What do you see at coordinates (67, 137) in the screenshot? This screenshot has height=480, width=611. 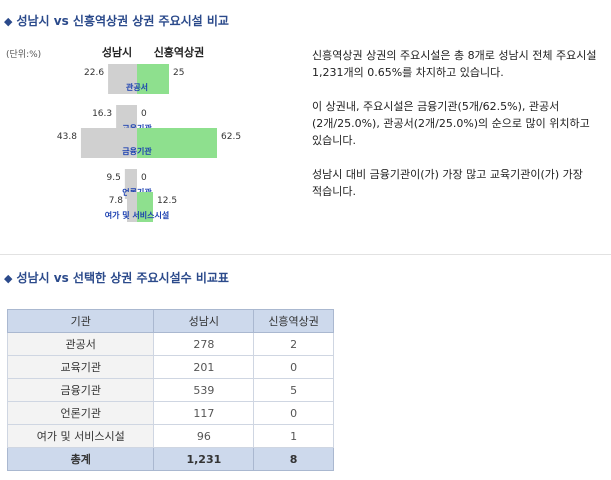 I see `data-label-left: 43.8` at bounding box center [67, 137].